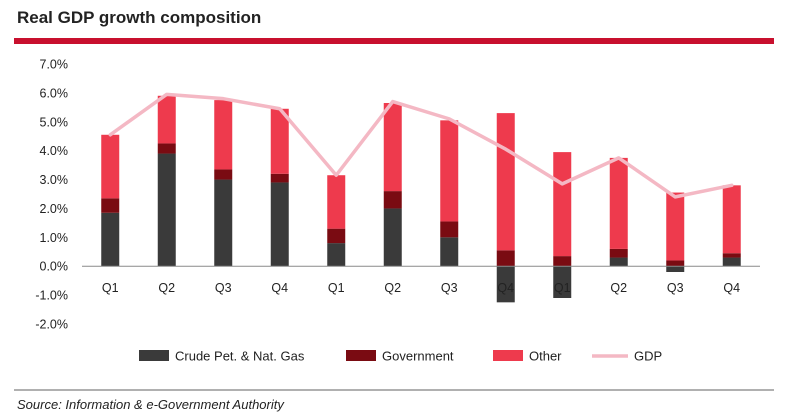  Describe the element at coordinates (394, 390) in the screenshot. I see `footer-rule` at that location.